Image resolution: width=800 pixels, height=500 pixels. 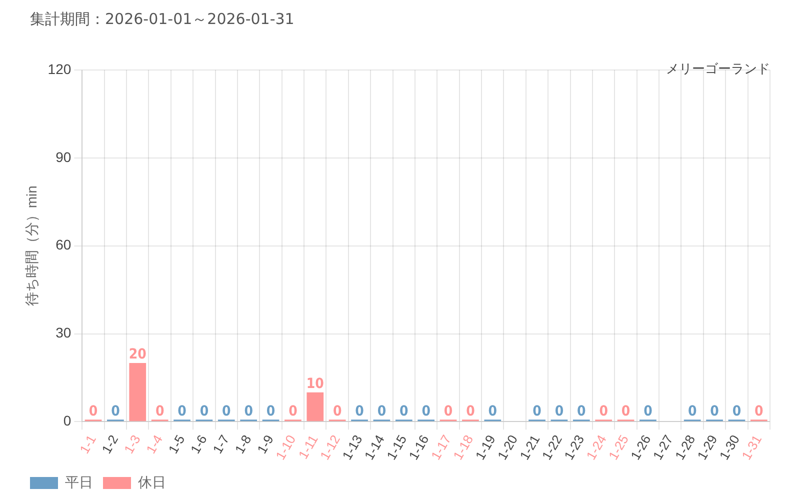 I want to click on y-tick-label: 60, so click(x=64, y=244).